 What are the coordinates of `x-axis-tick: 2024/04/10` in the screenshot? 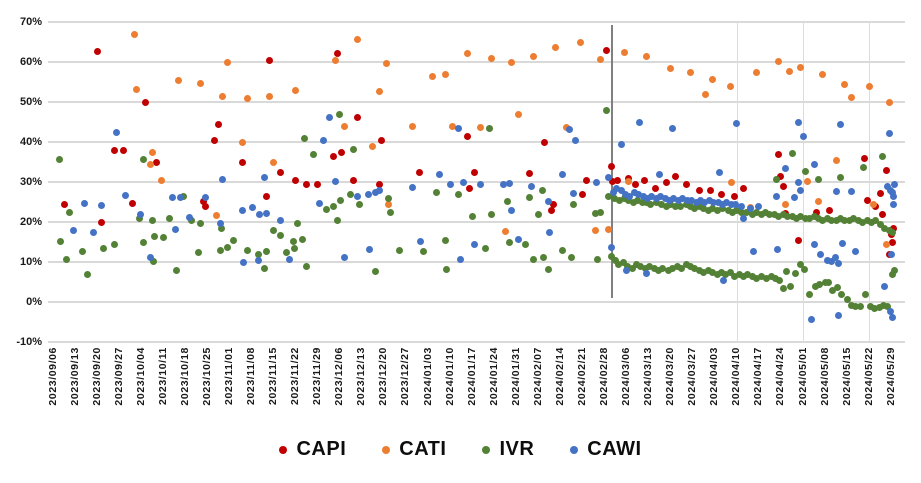 It's located at (736, 376).